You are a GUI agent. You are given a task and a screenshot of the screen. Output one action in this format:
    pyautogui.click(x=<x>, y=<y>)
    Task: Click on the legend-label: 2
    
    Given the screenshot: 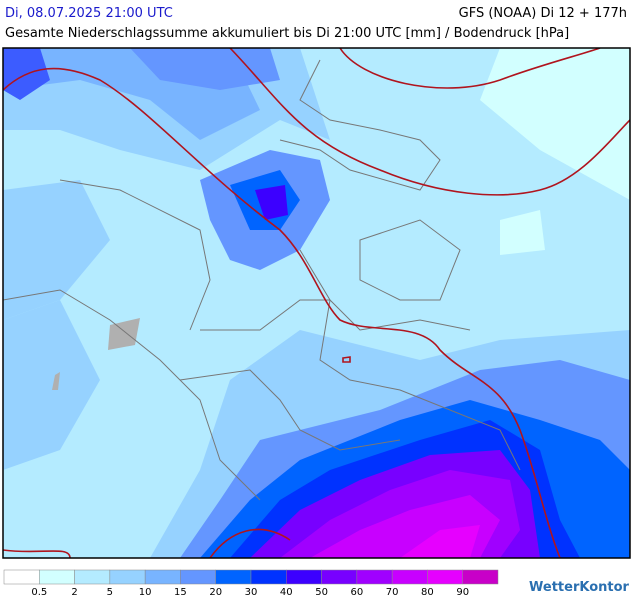 What is the action you would take?
    pyautogui.click(x=74, y=592)
    